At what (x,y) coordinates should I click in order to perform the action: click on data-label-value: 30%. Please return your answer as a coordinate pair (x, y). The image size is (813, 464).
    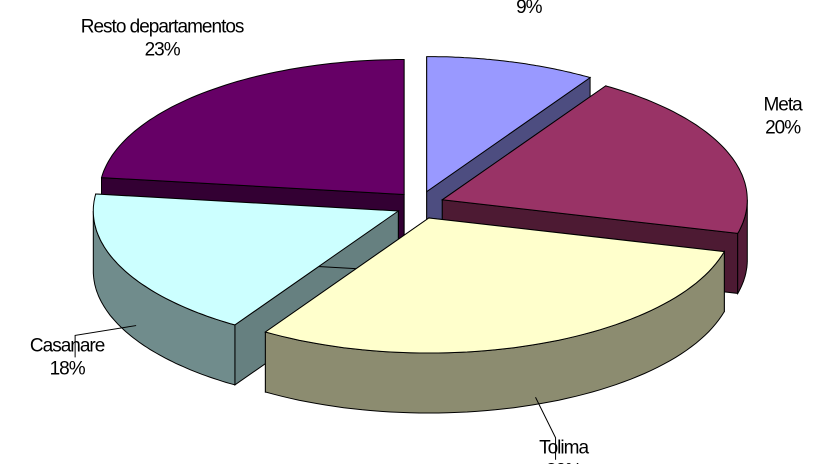
    Looking at the image, I should click on (564, 462).